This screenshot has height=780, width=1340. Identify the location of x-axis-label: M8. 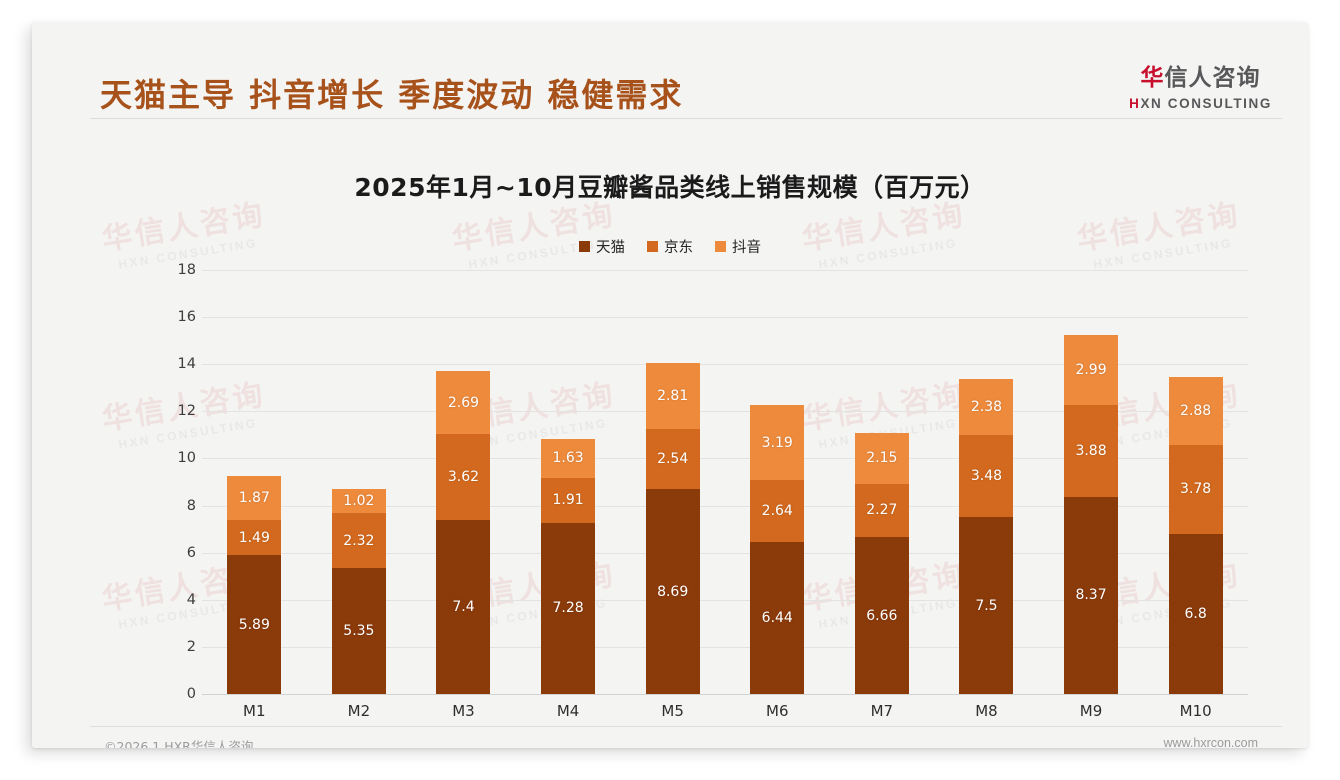
(986, 711).